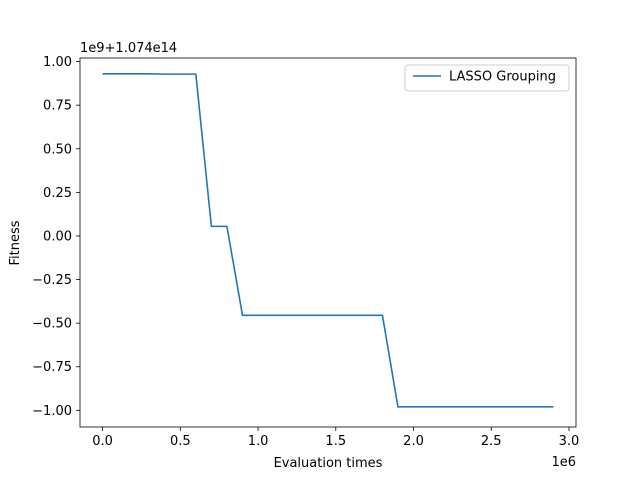 The width and height of the screenshot is (640, 480). What do you see at coordinates (52, 411) in the screenshot?
I see `y-tick-label: −1.00` at bounding box center [52, 411].